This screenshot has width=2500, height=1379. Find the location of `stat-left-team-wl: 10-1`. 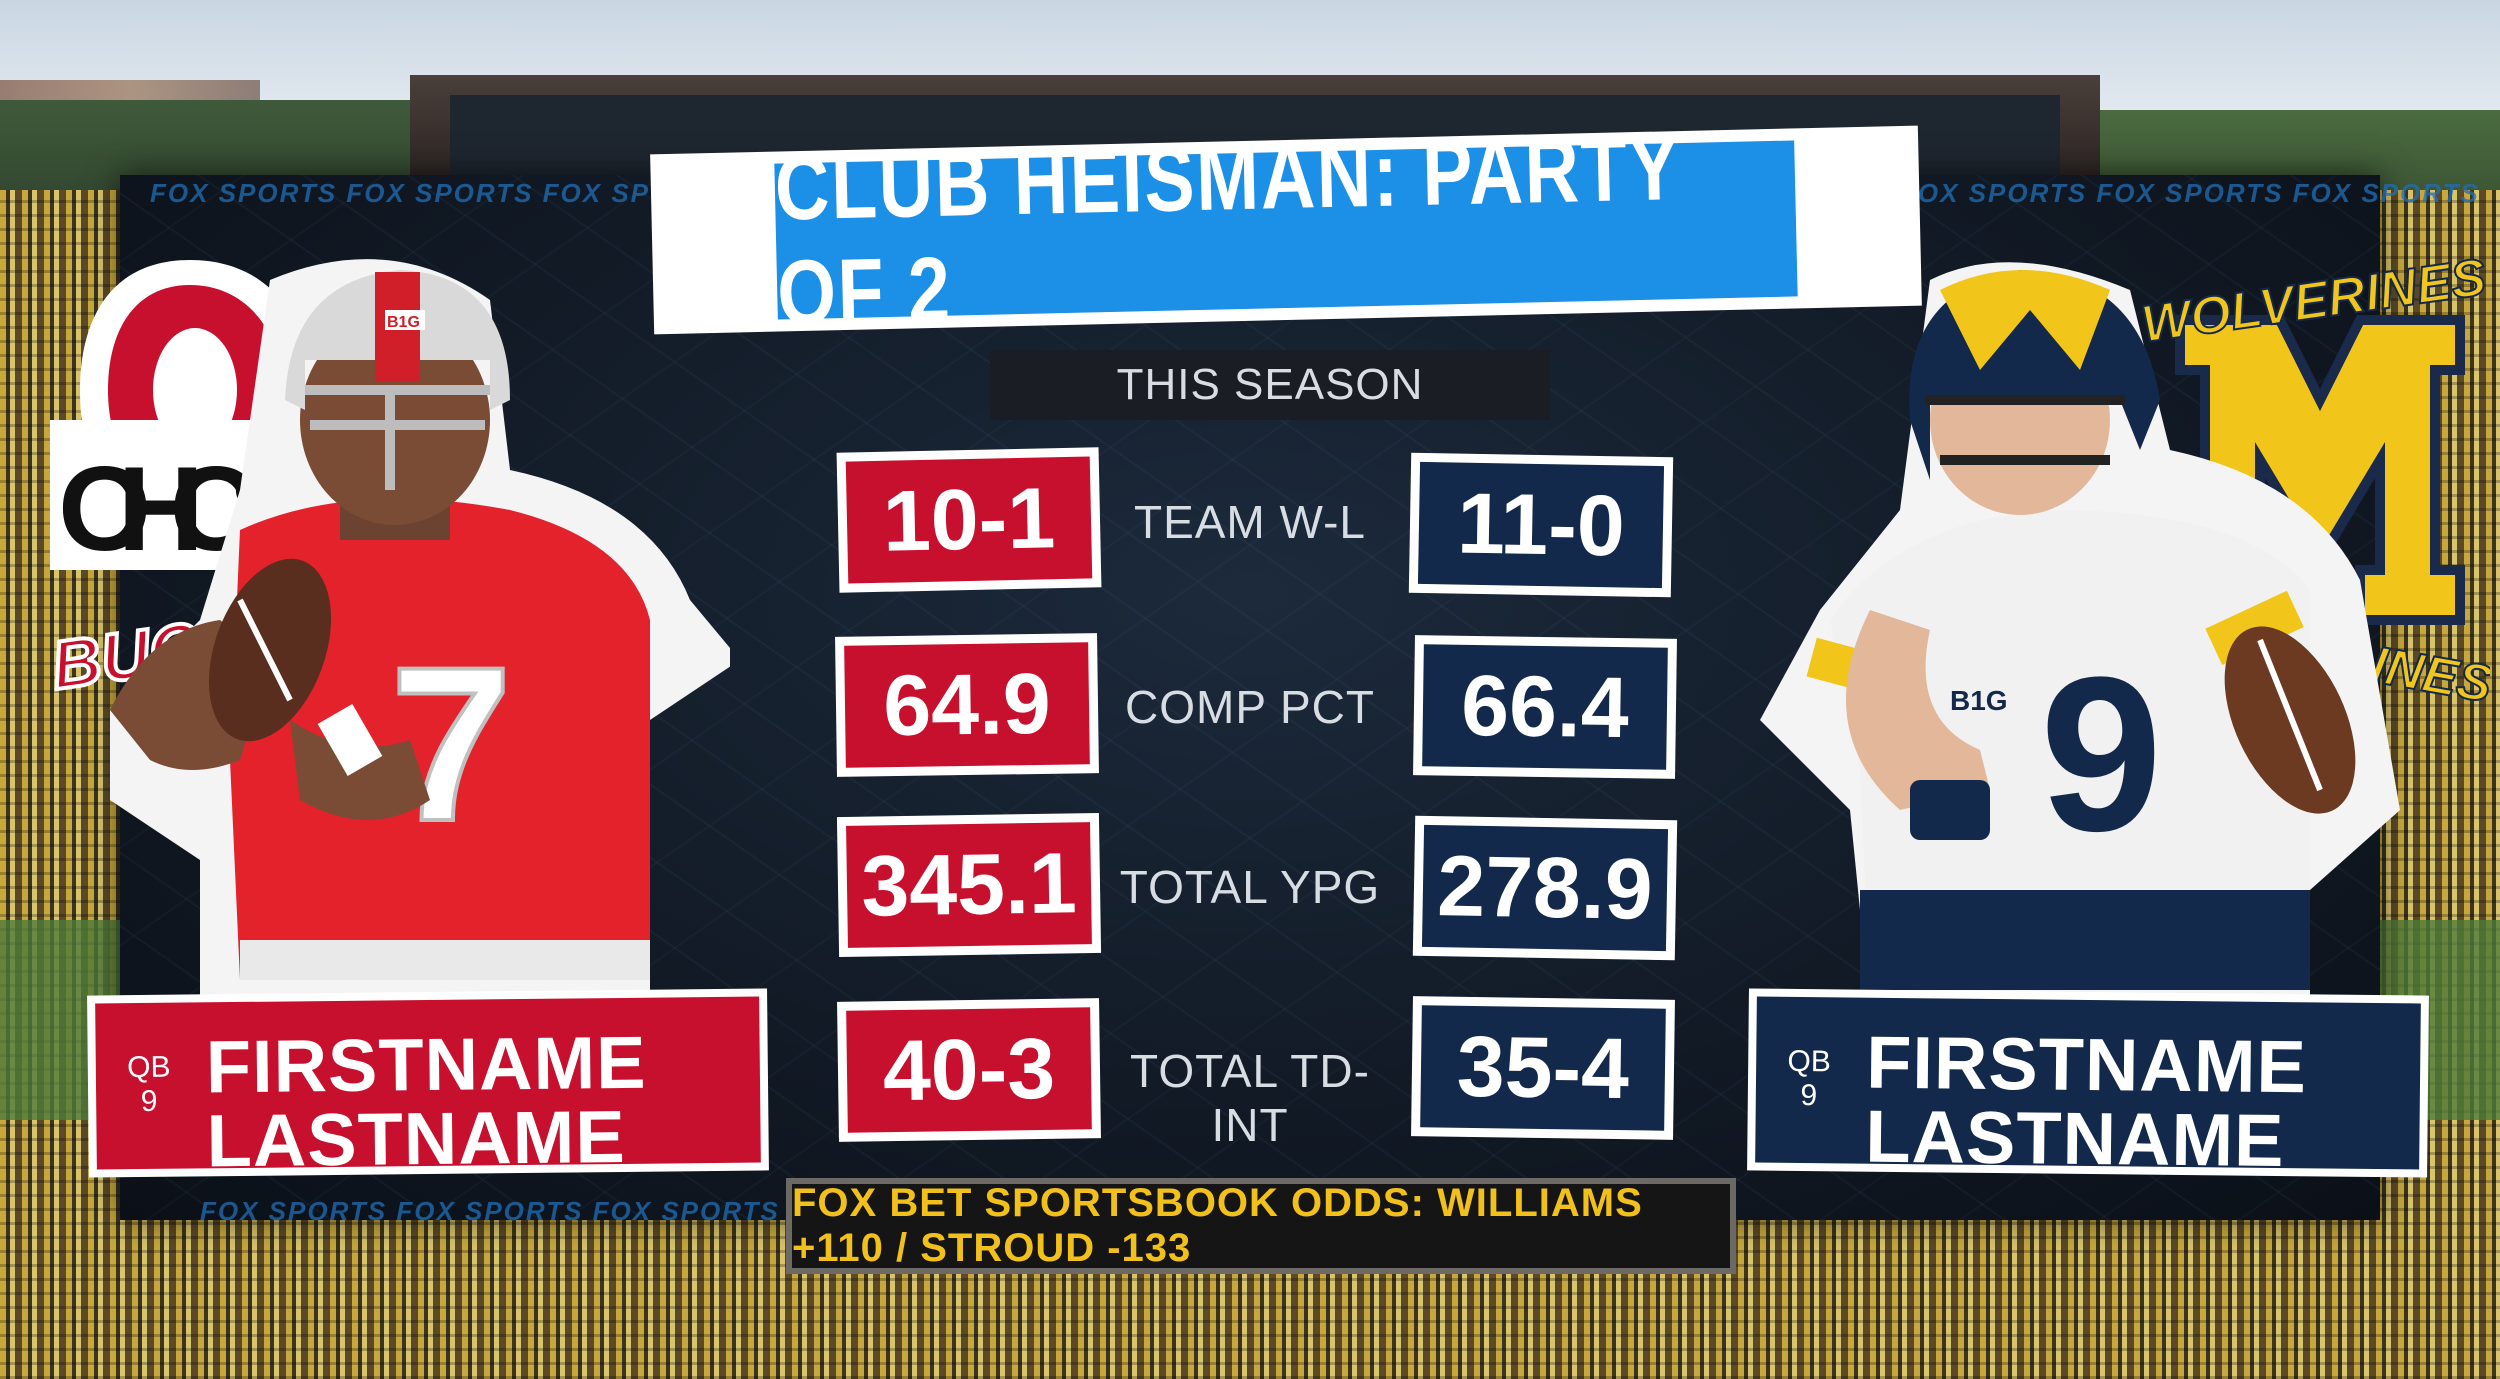

stat-left-team-wl: 10-1 is located at coordinates (969, 520).